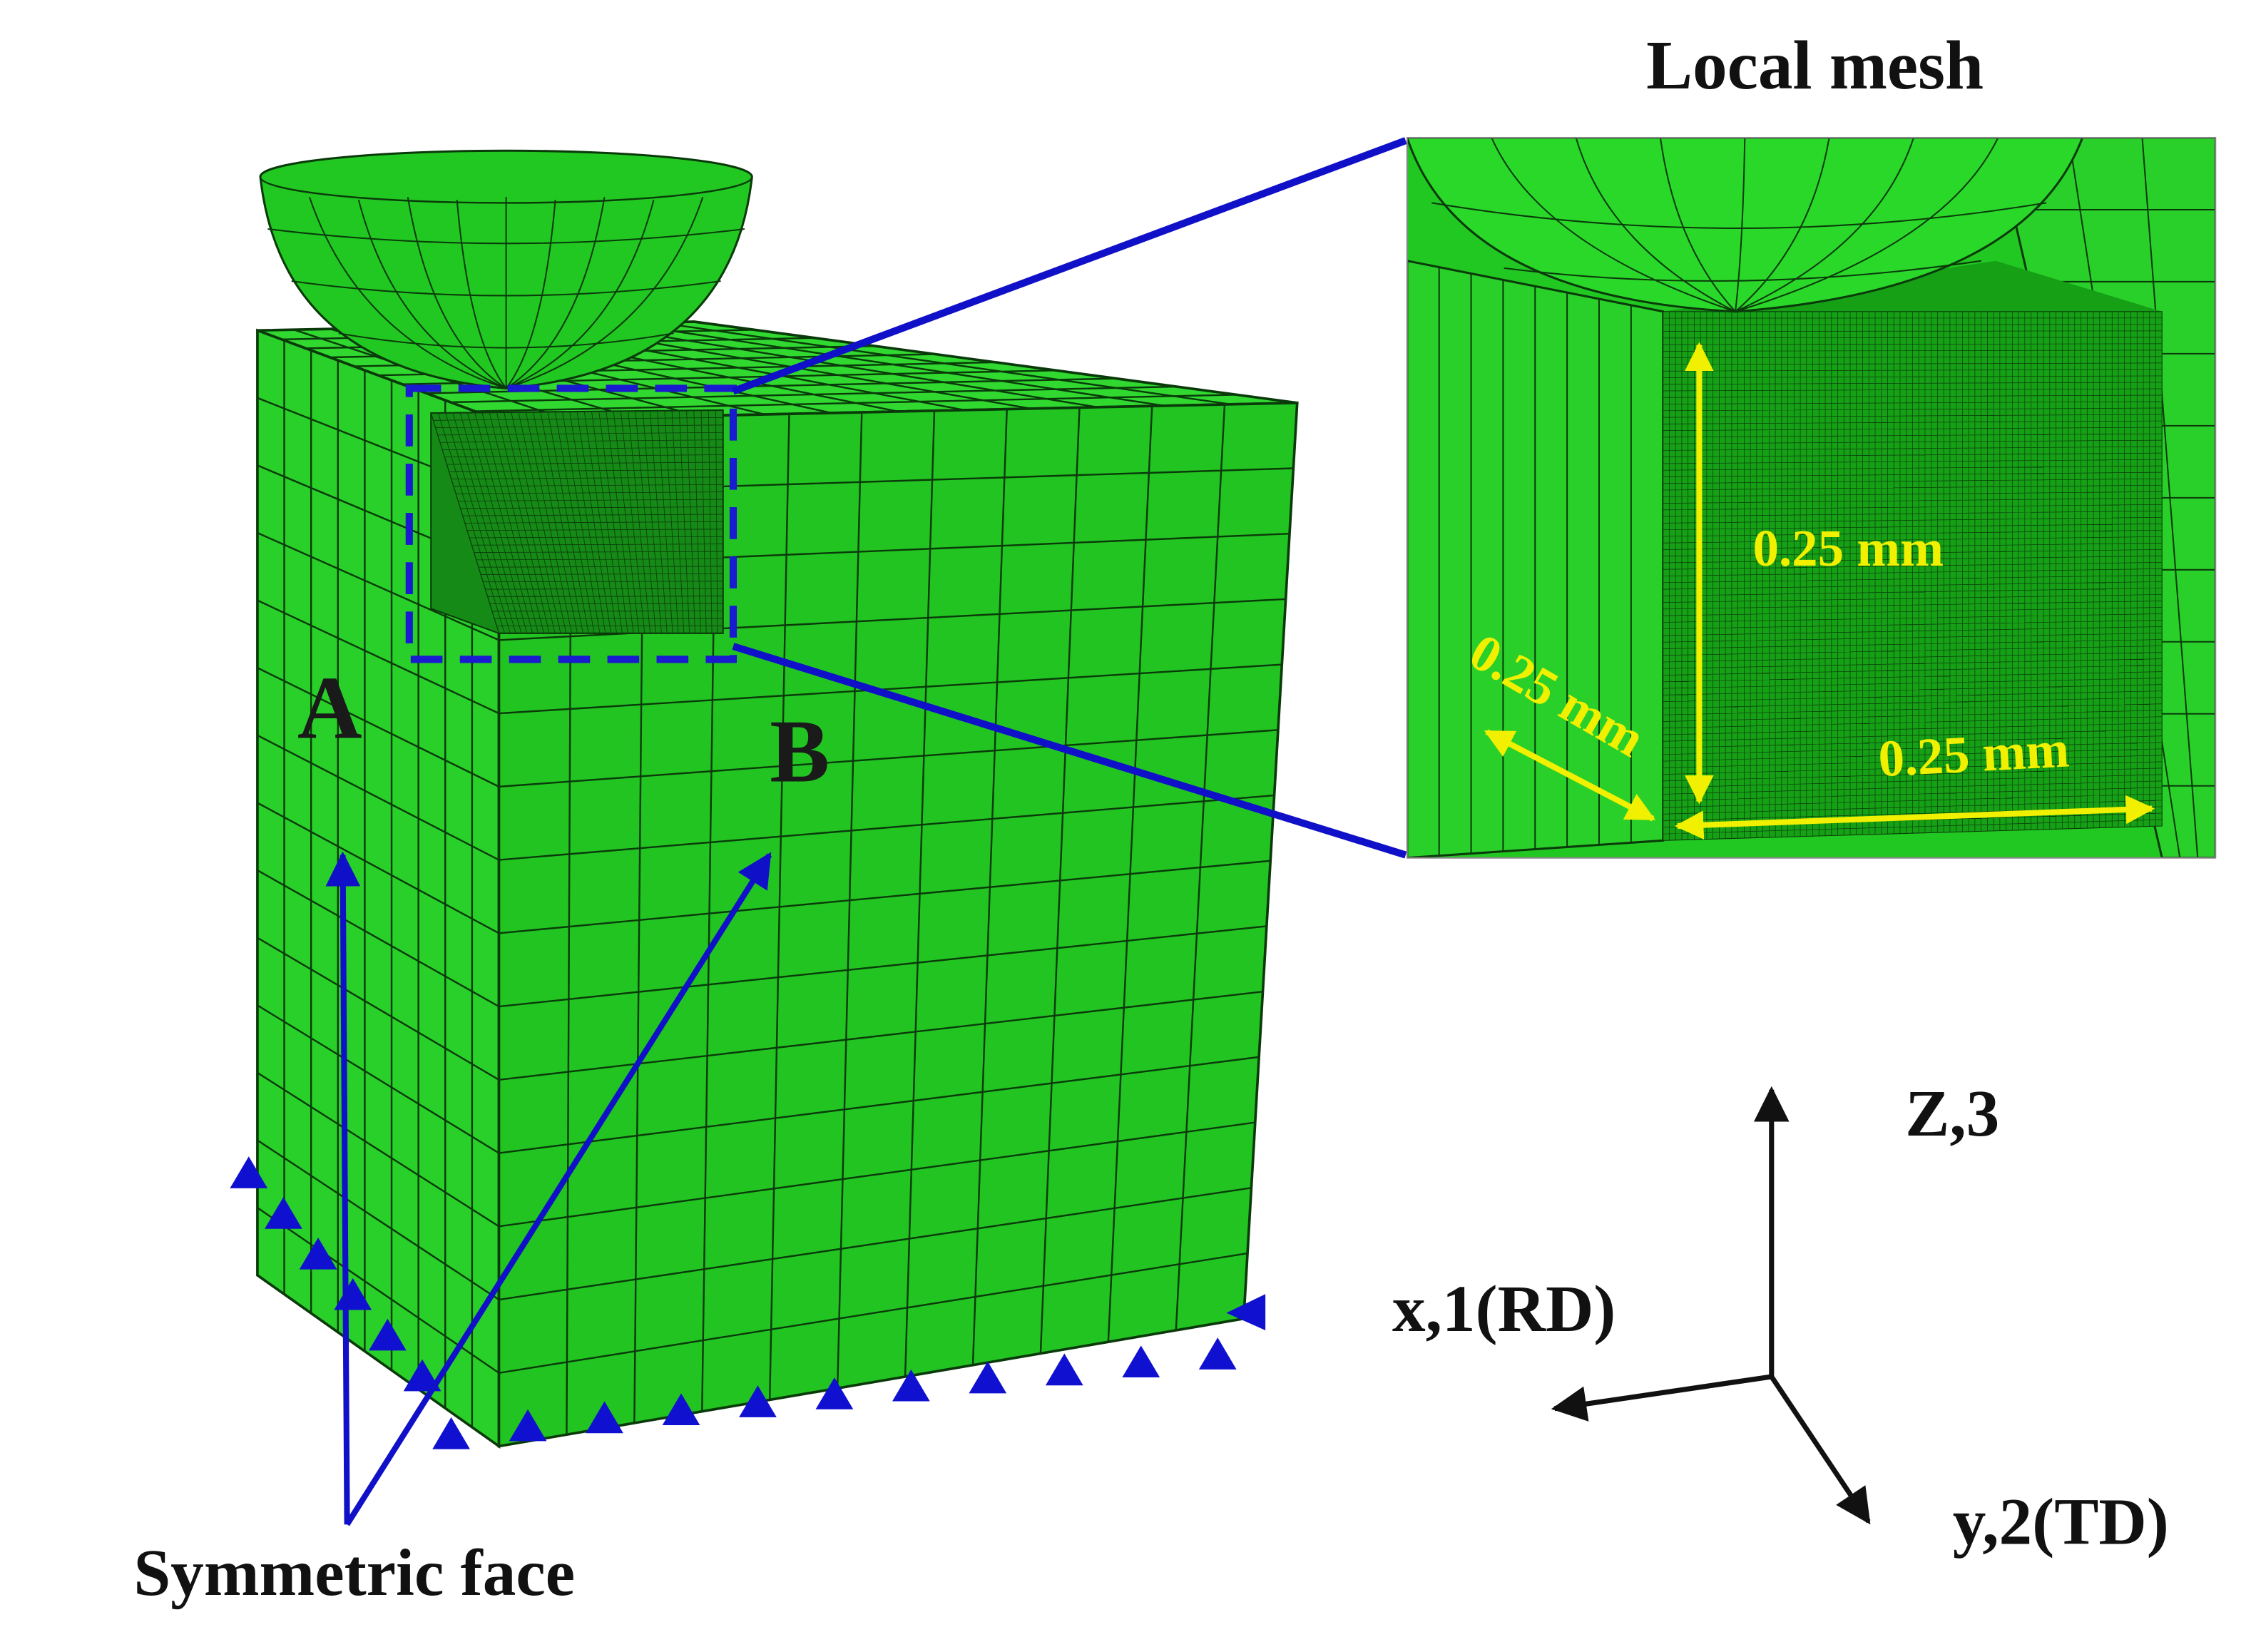 Image resolution: width=2256 pixels, height=1652 pixels. I want to click on mesh-face, so click(1913, 576).